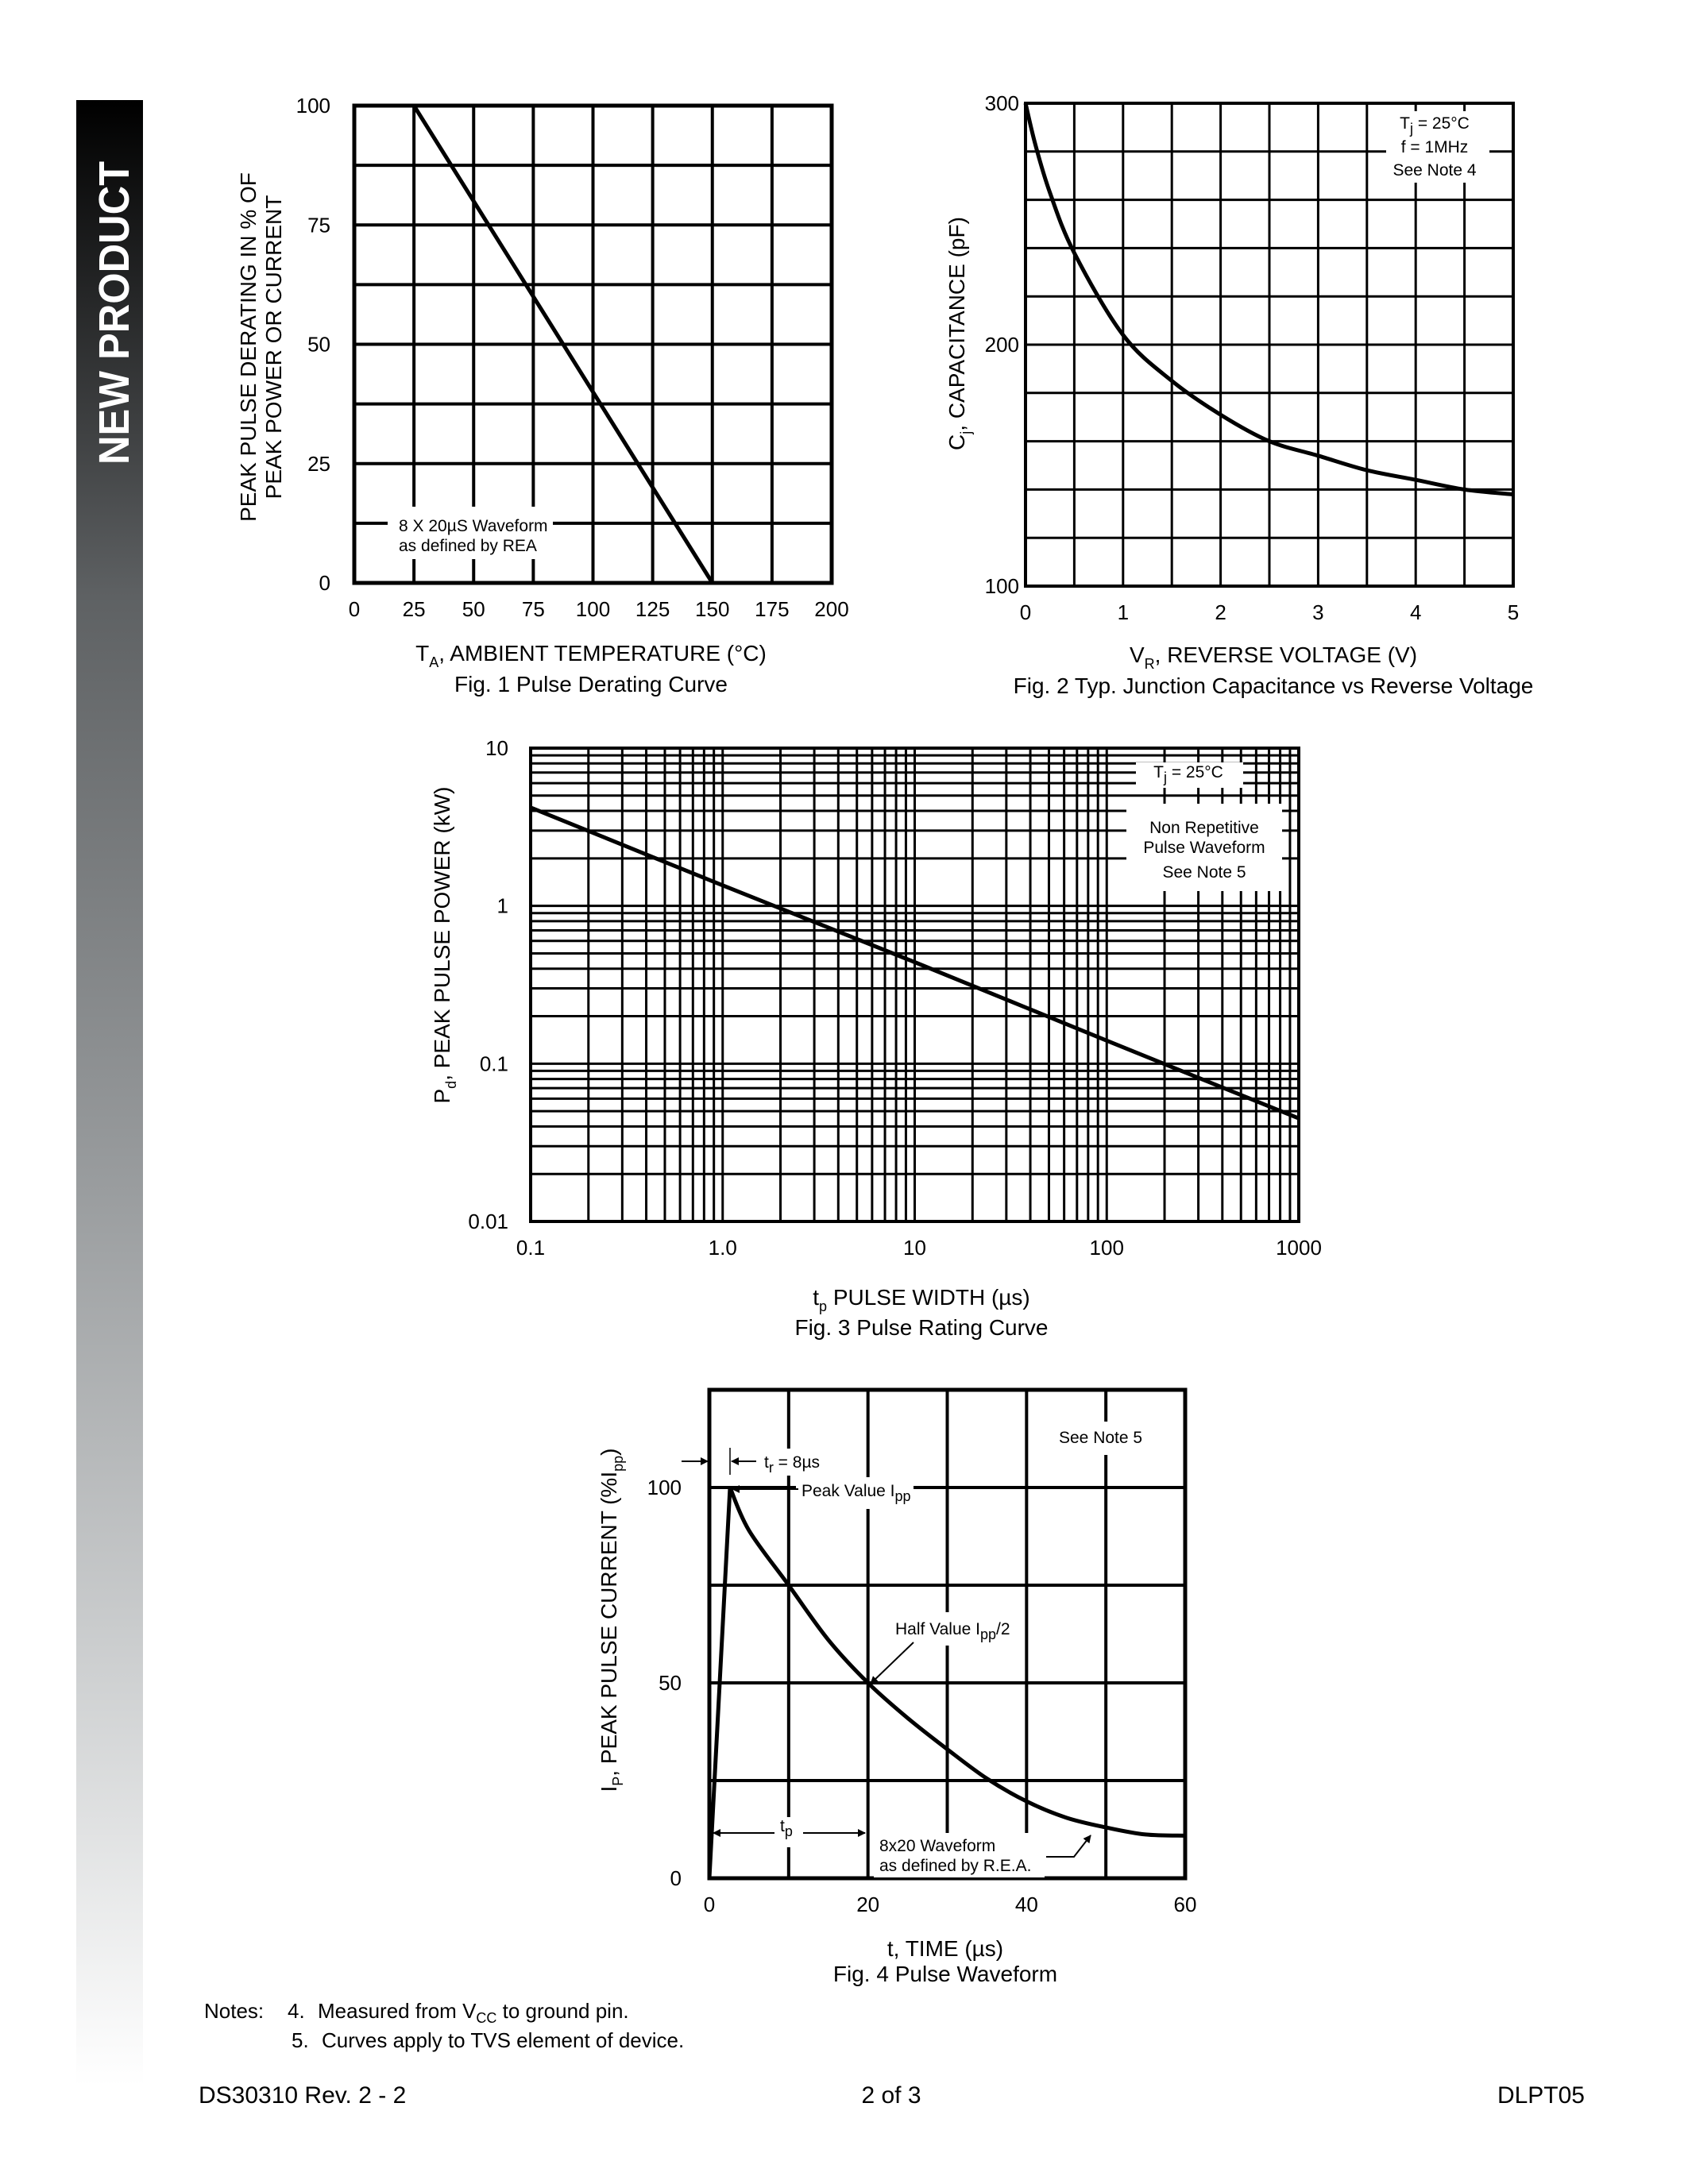  I want to click on fig4-half-label: Half Value Ipp/2, so click(953, 1631).